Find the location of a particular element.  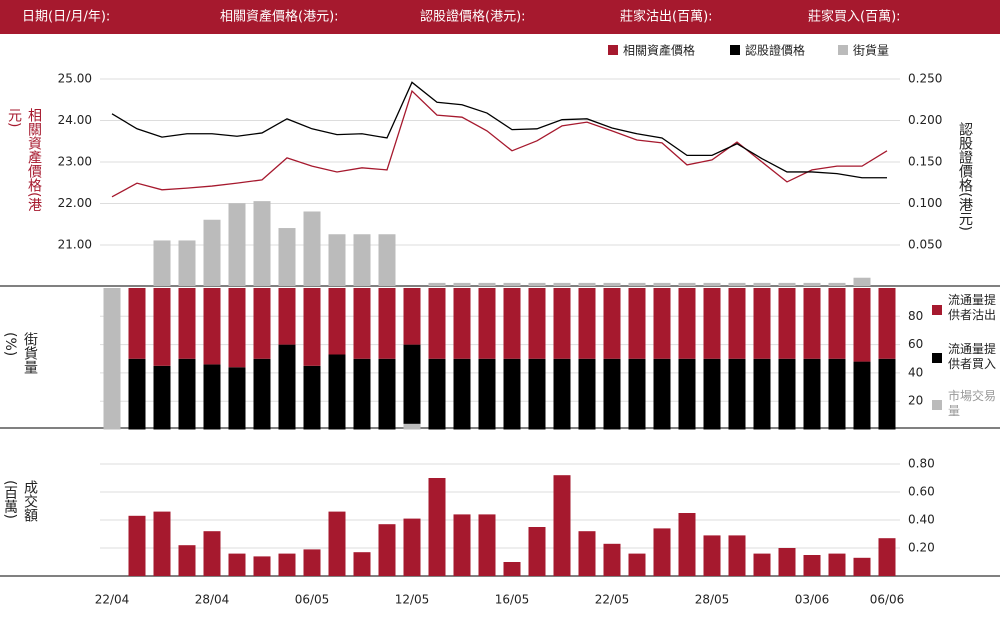

x-tick-label: 22/05 is located at coordinates (612, 600).